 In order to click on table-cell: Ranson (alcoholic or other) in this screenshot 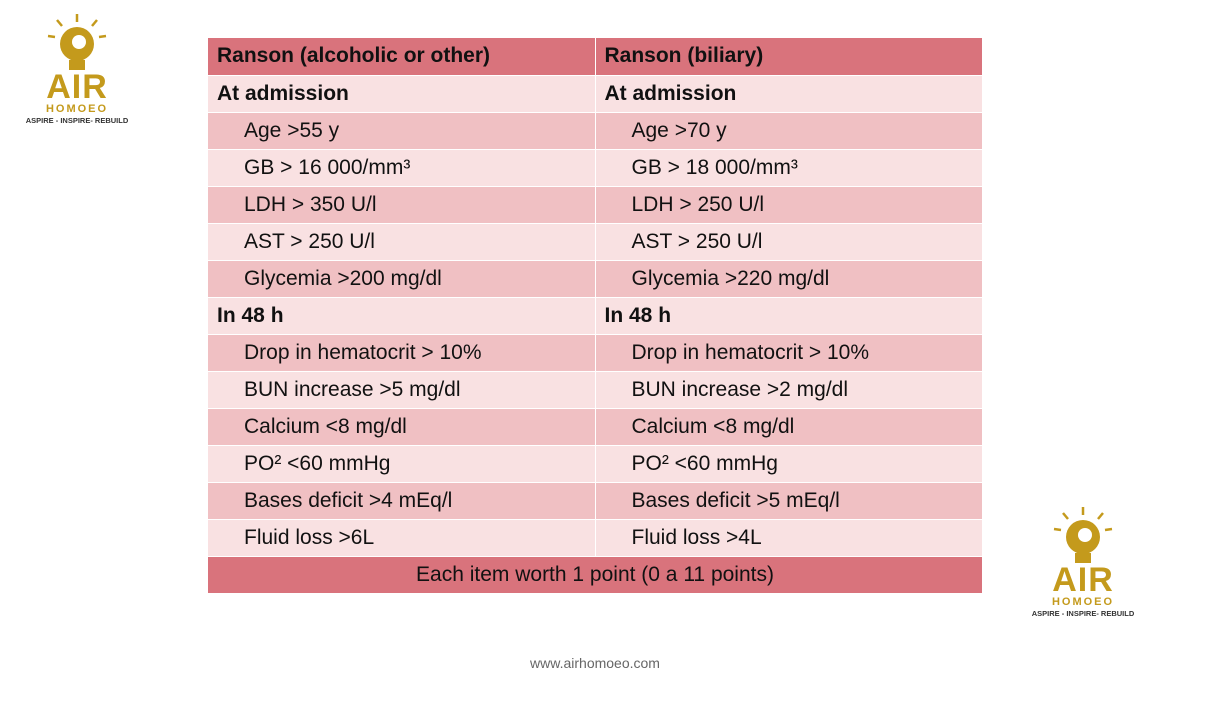, I will do `click(401, 57)`.